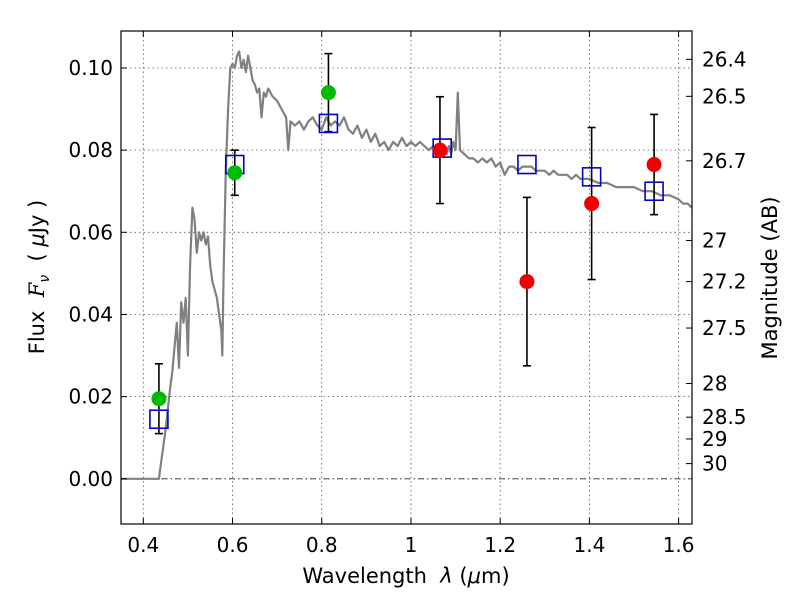  I want to click on y-tick-label: 0.06, so click(90, 232).